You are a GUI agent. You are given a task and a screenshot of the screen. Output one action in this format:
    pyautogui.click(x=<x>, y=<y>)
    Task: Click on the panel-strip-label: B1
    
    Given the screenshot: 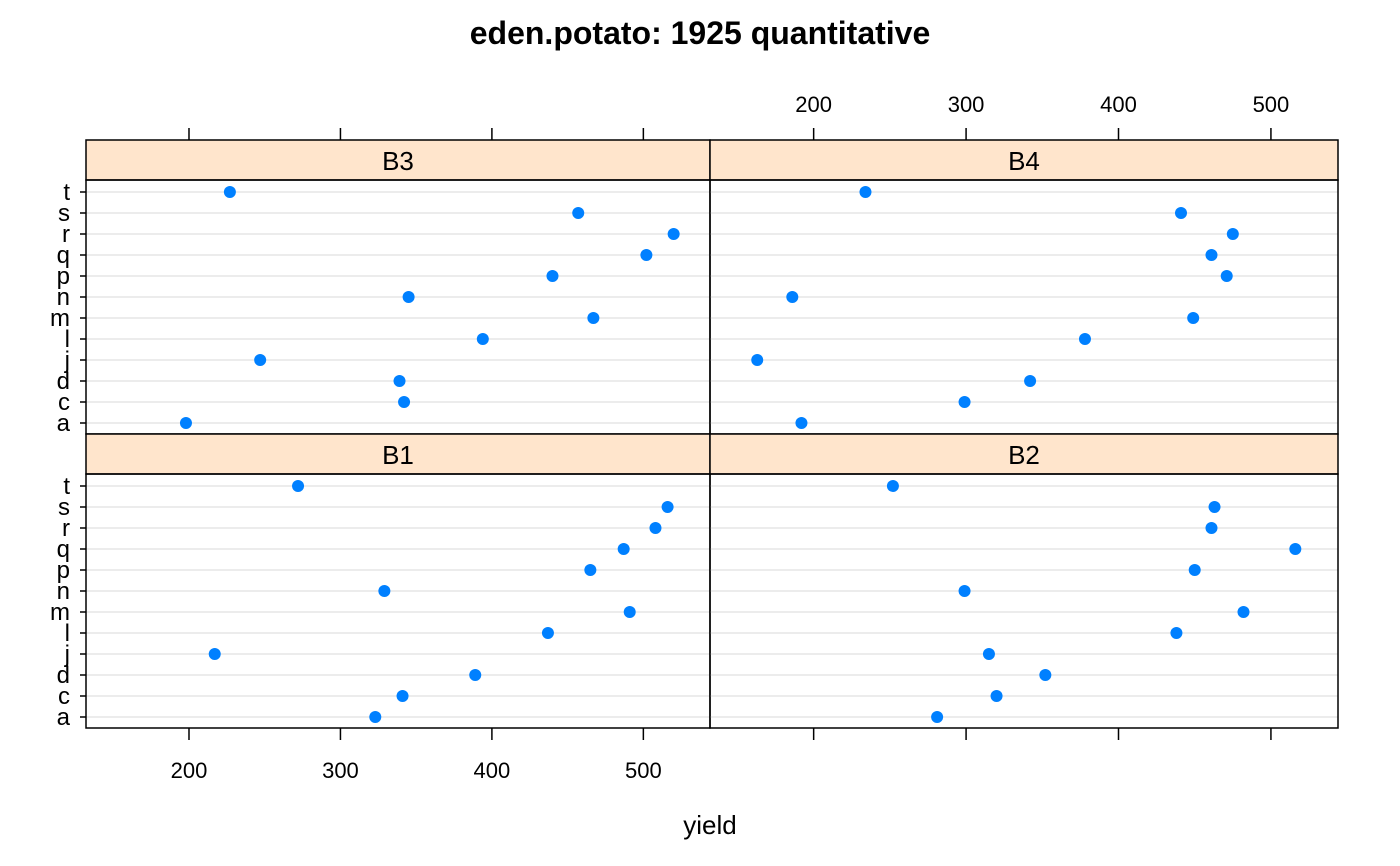 What is the action you would take?
    pyautogui.click(x=398, y=455)
    